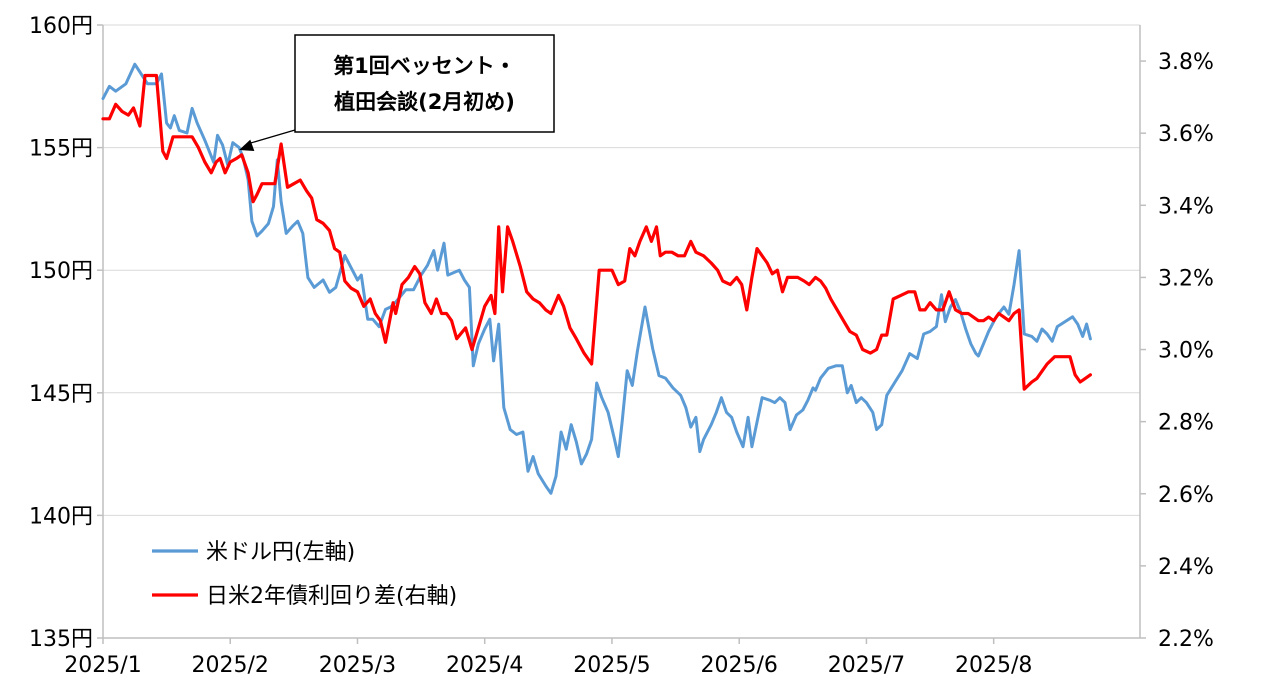  What do you see at coordinates (1186, 134) in the screenshot?
I see `right-tick-label: 3.6%` at bounding box center [1186, 134].